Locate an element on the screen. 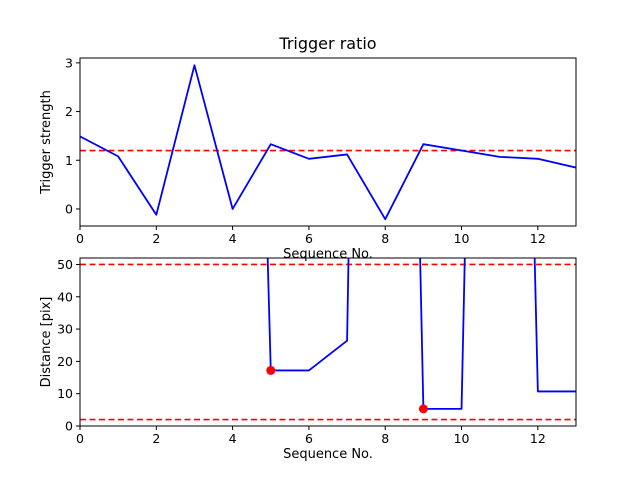  y-tick-label: 20 is located at coordinates (65, 361).